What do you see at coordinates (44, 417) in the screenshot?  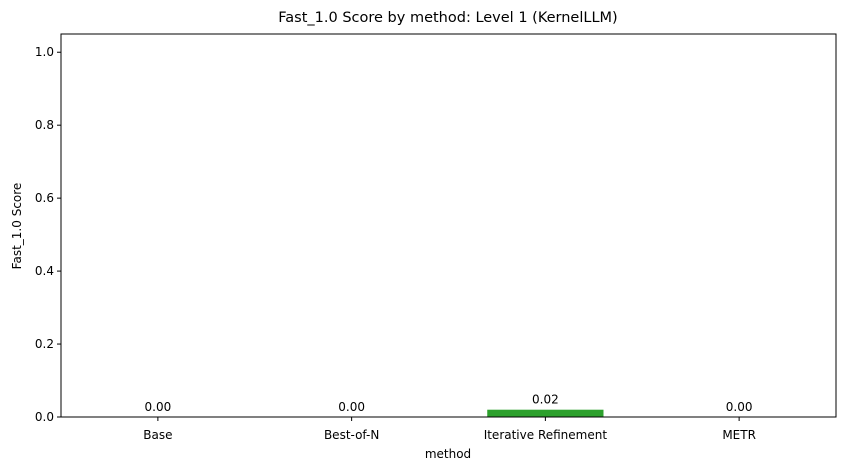 I see `y-tick-label: 0.0` at bounding box center [44, 417].